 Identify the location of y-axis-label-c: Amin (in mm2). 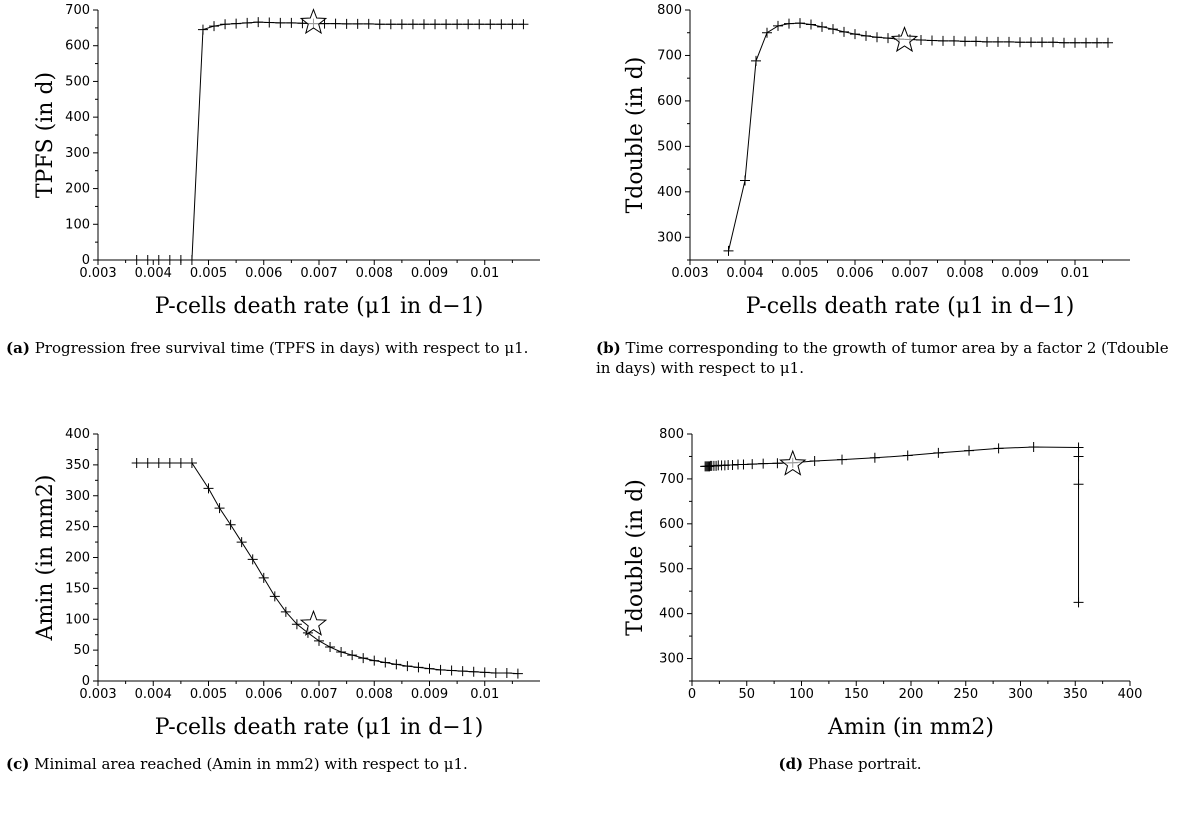
(45, 557).